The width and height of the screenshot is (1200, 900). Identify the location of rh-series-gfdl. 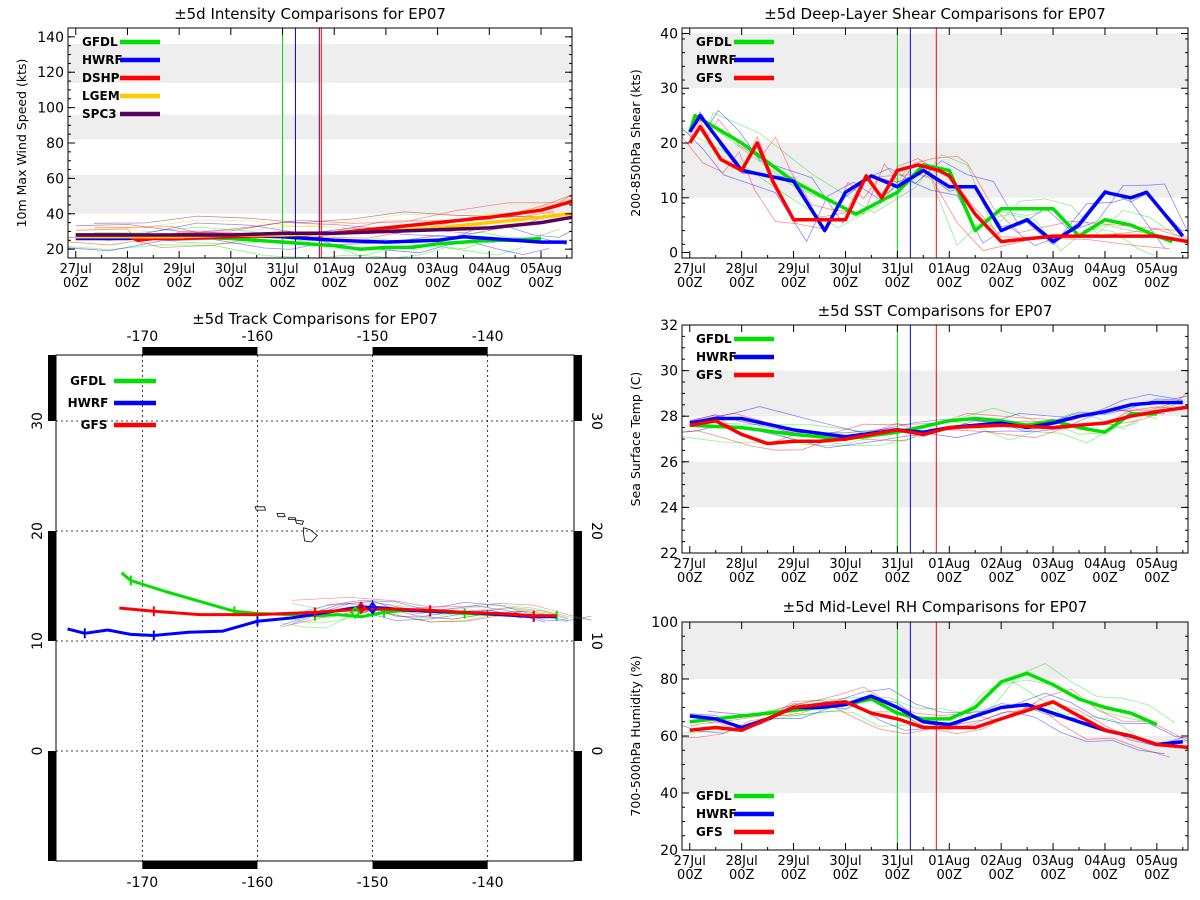
(923, 699).